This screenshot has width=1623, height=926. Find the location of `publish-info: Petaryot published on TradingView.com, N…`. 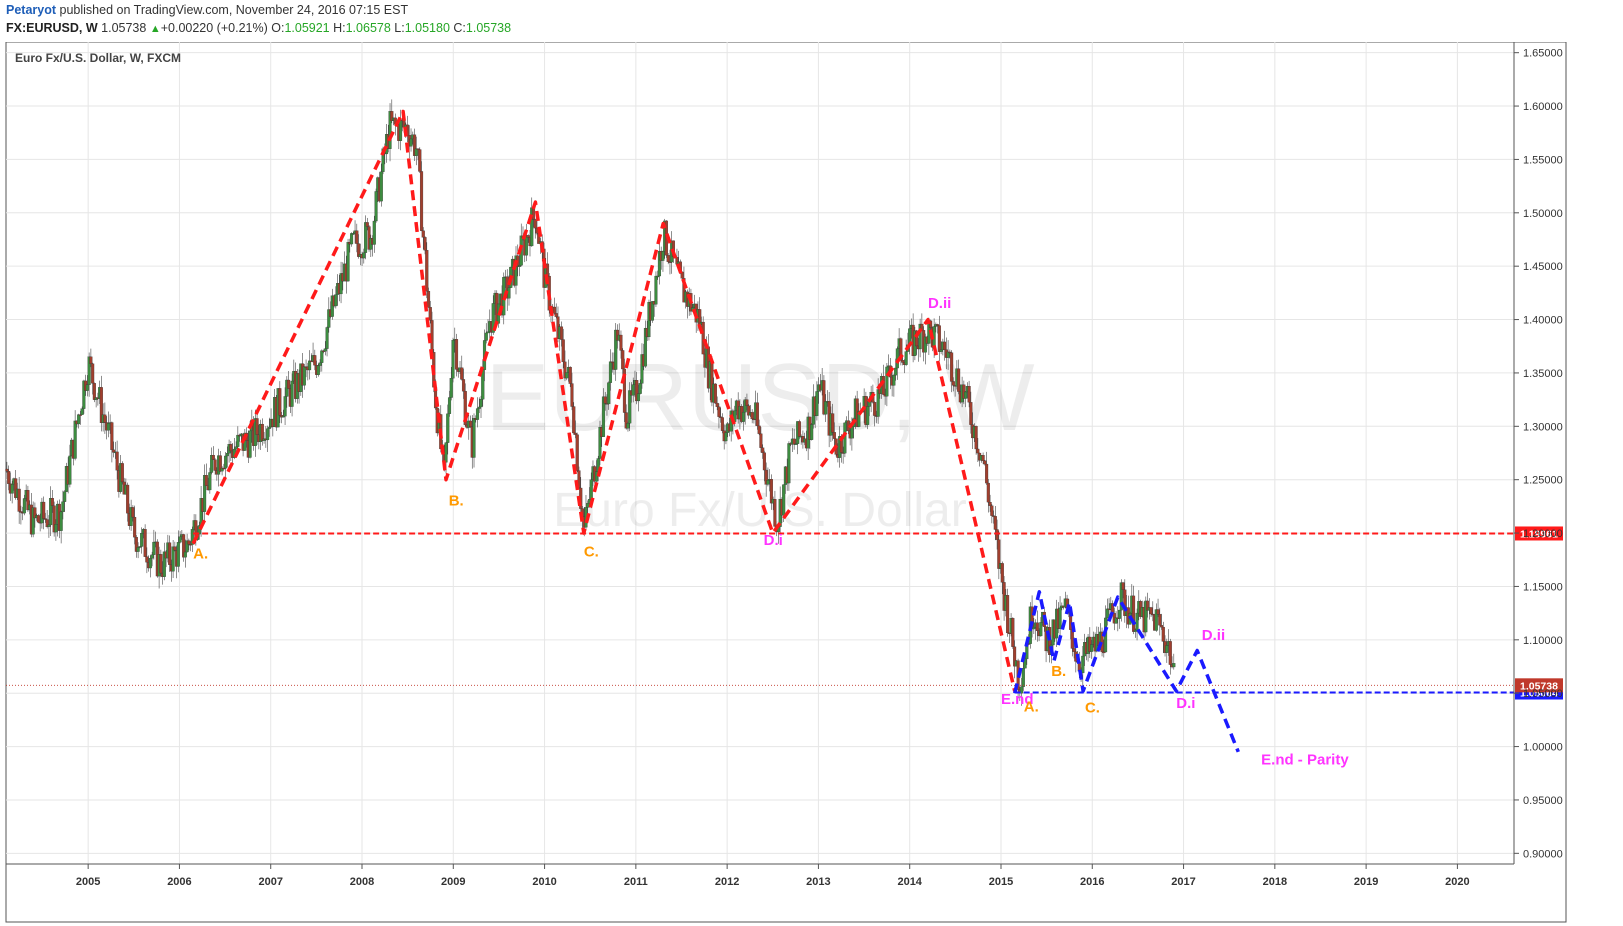

publish-info: Petaryot published on TradingView.com, N… is located at coordinates (207, 10).